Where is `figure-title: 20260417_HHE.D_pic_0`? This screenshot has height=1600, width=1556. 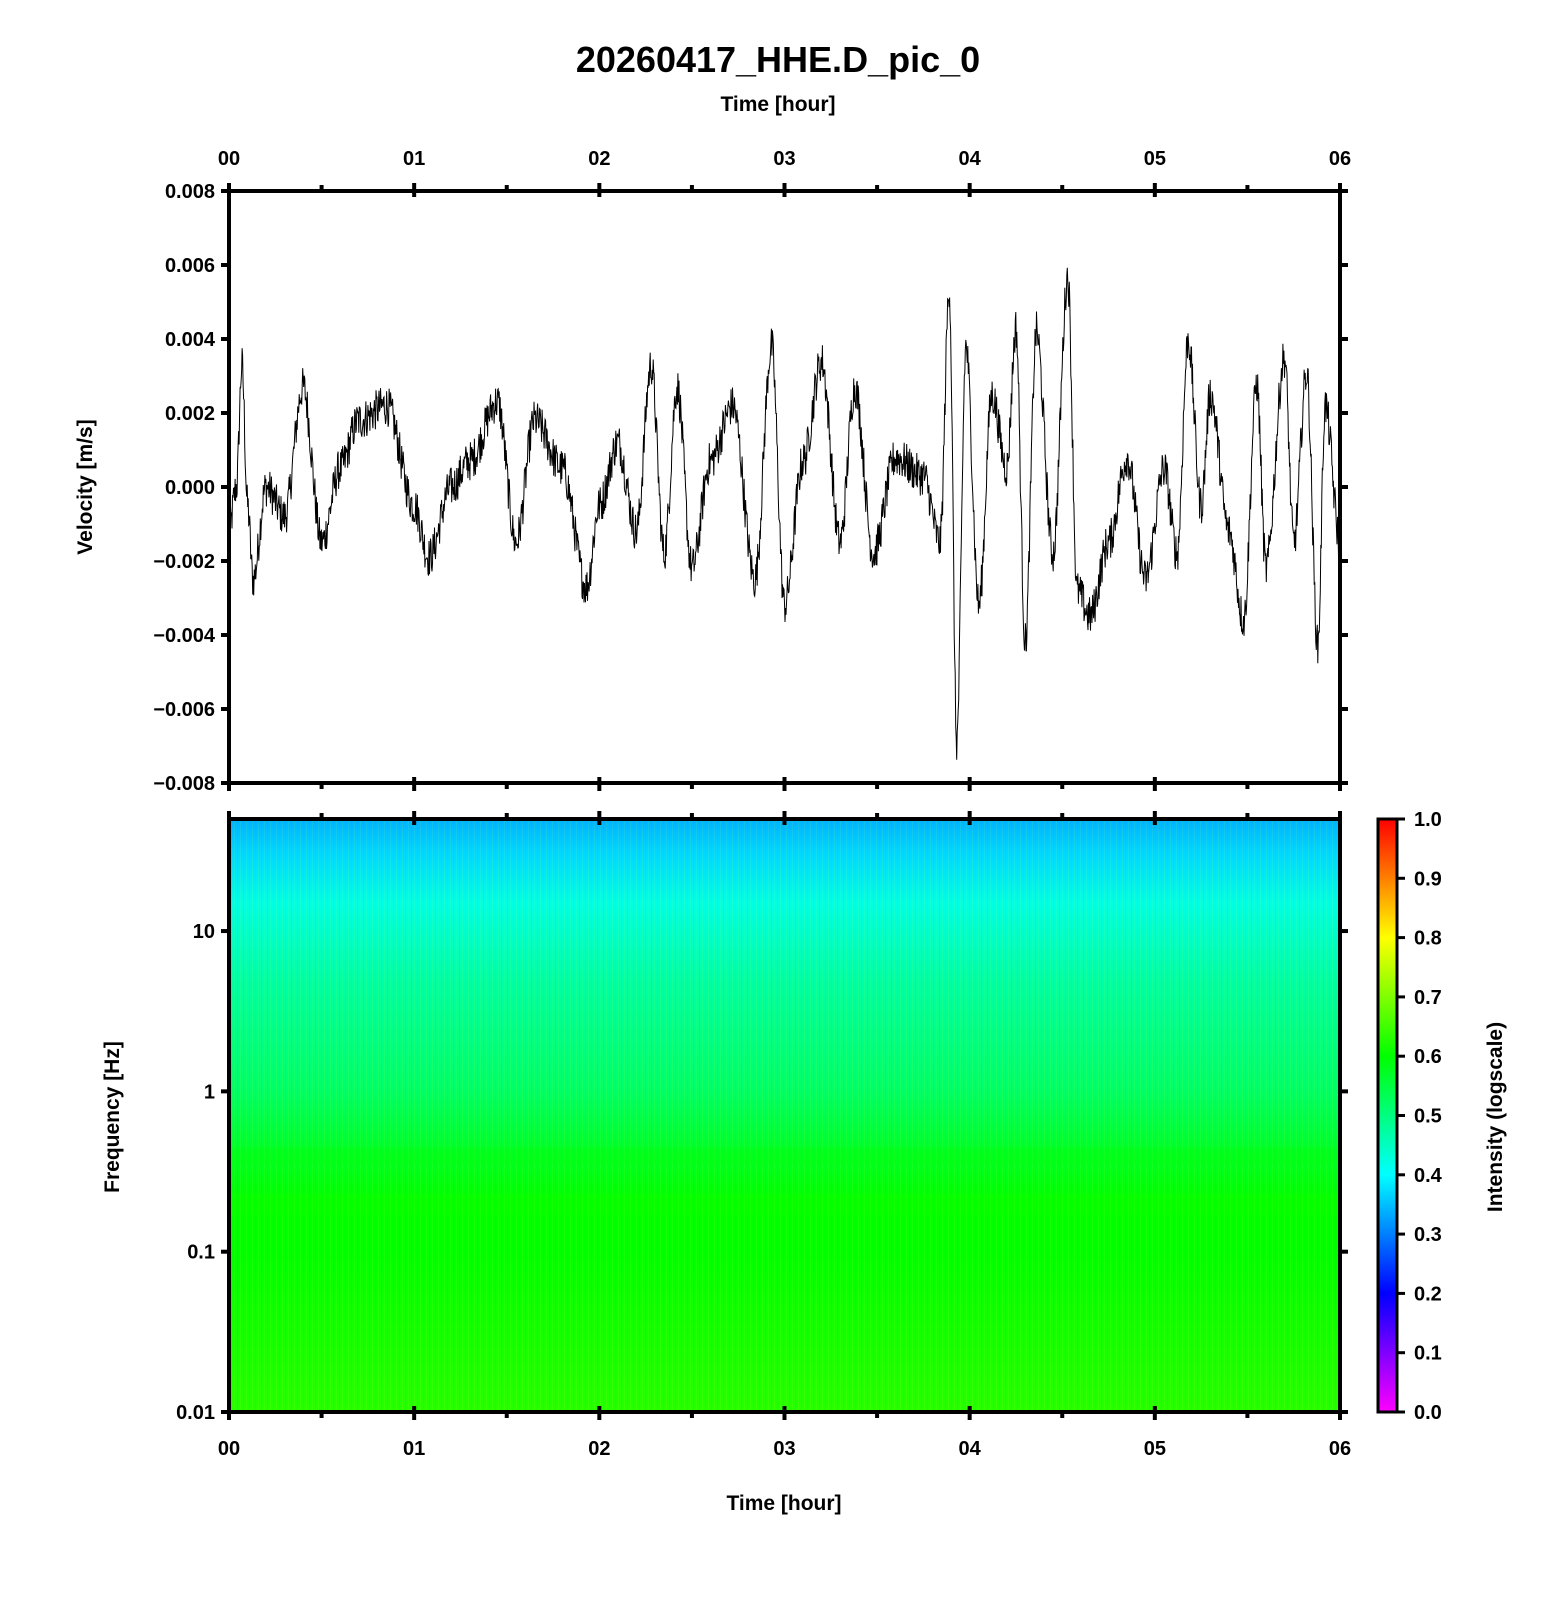 figure-title: 20260417_HHE.D_pic_0 is located at coordinates (778, 59).